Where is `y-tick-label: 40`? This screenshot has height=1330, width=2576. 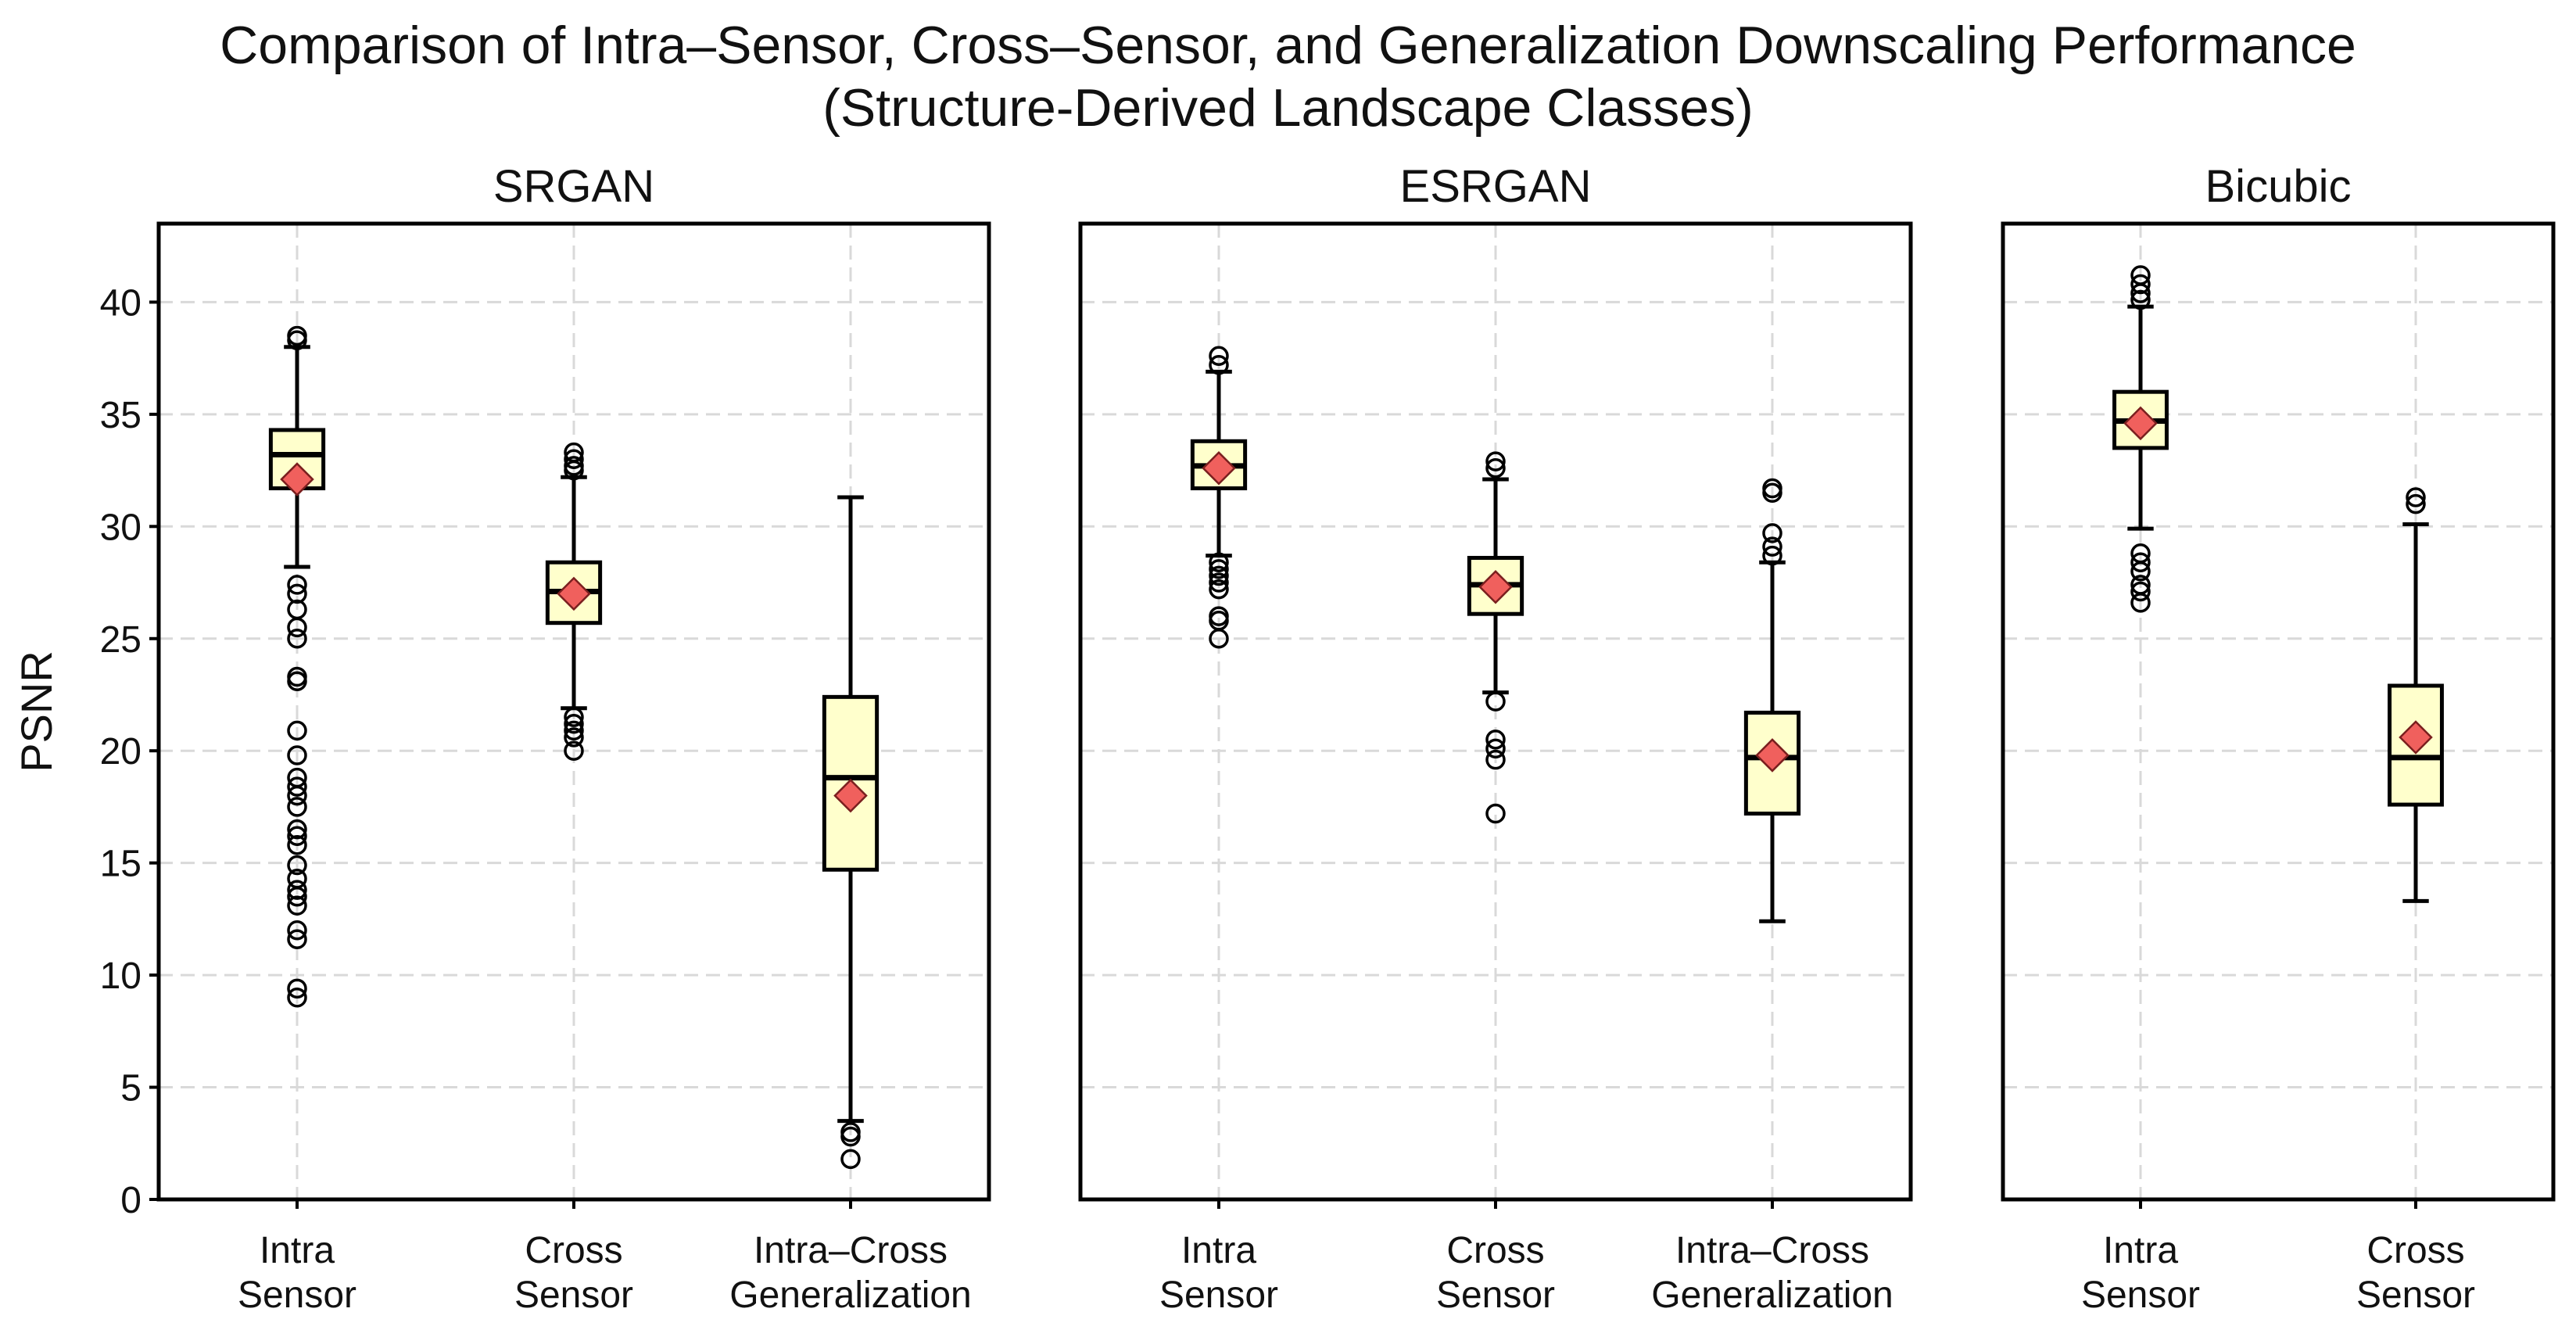
y-tick-label: 40 is located at coordinates (121, 303).